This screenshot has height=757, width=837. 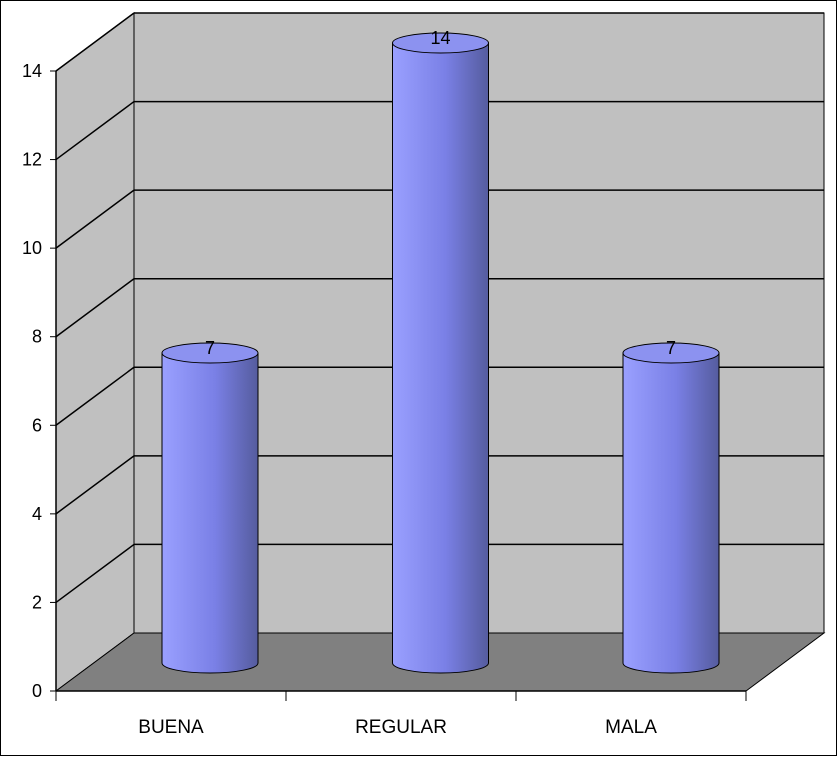 What do you see at coordinates (37, 691) in the screenshot?
I see `y-tick-label: 0` at bounding box center [37, 691].